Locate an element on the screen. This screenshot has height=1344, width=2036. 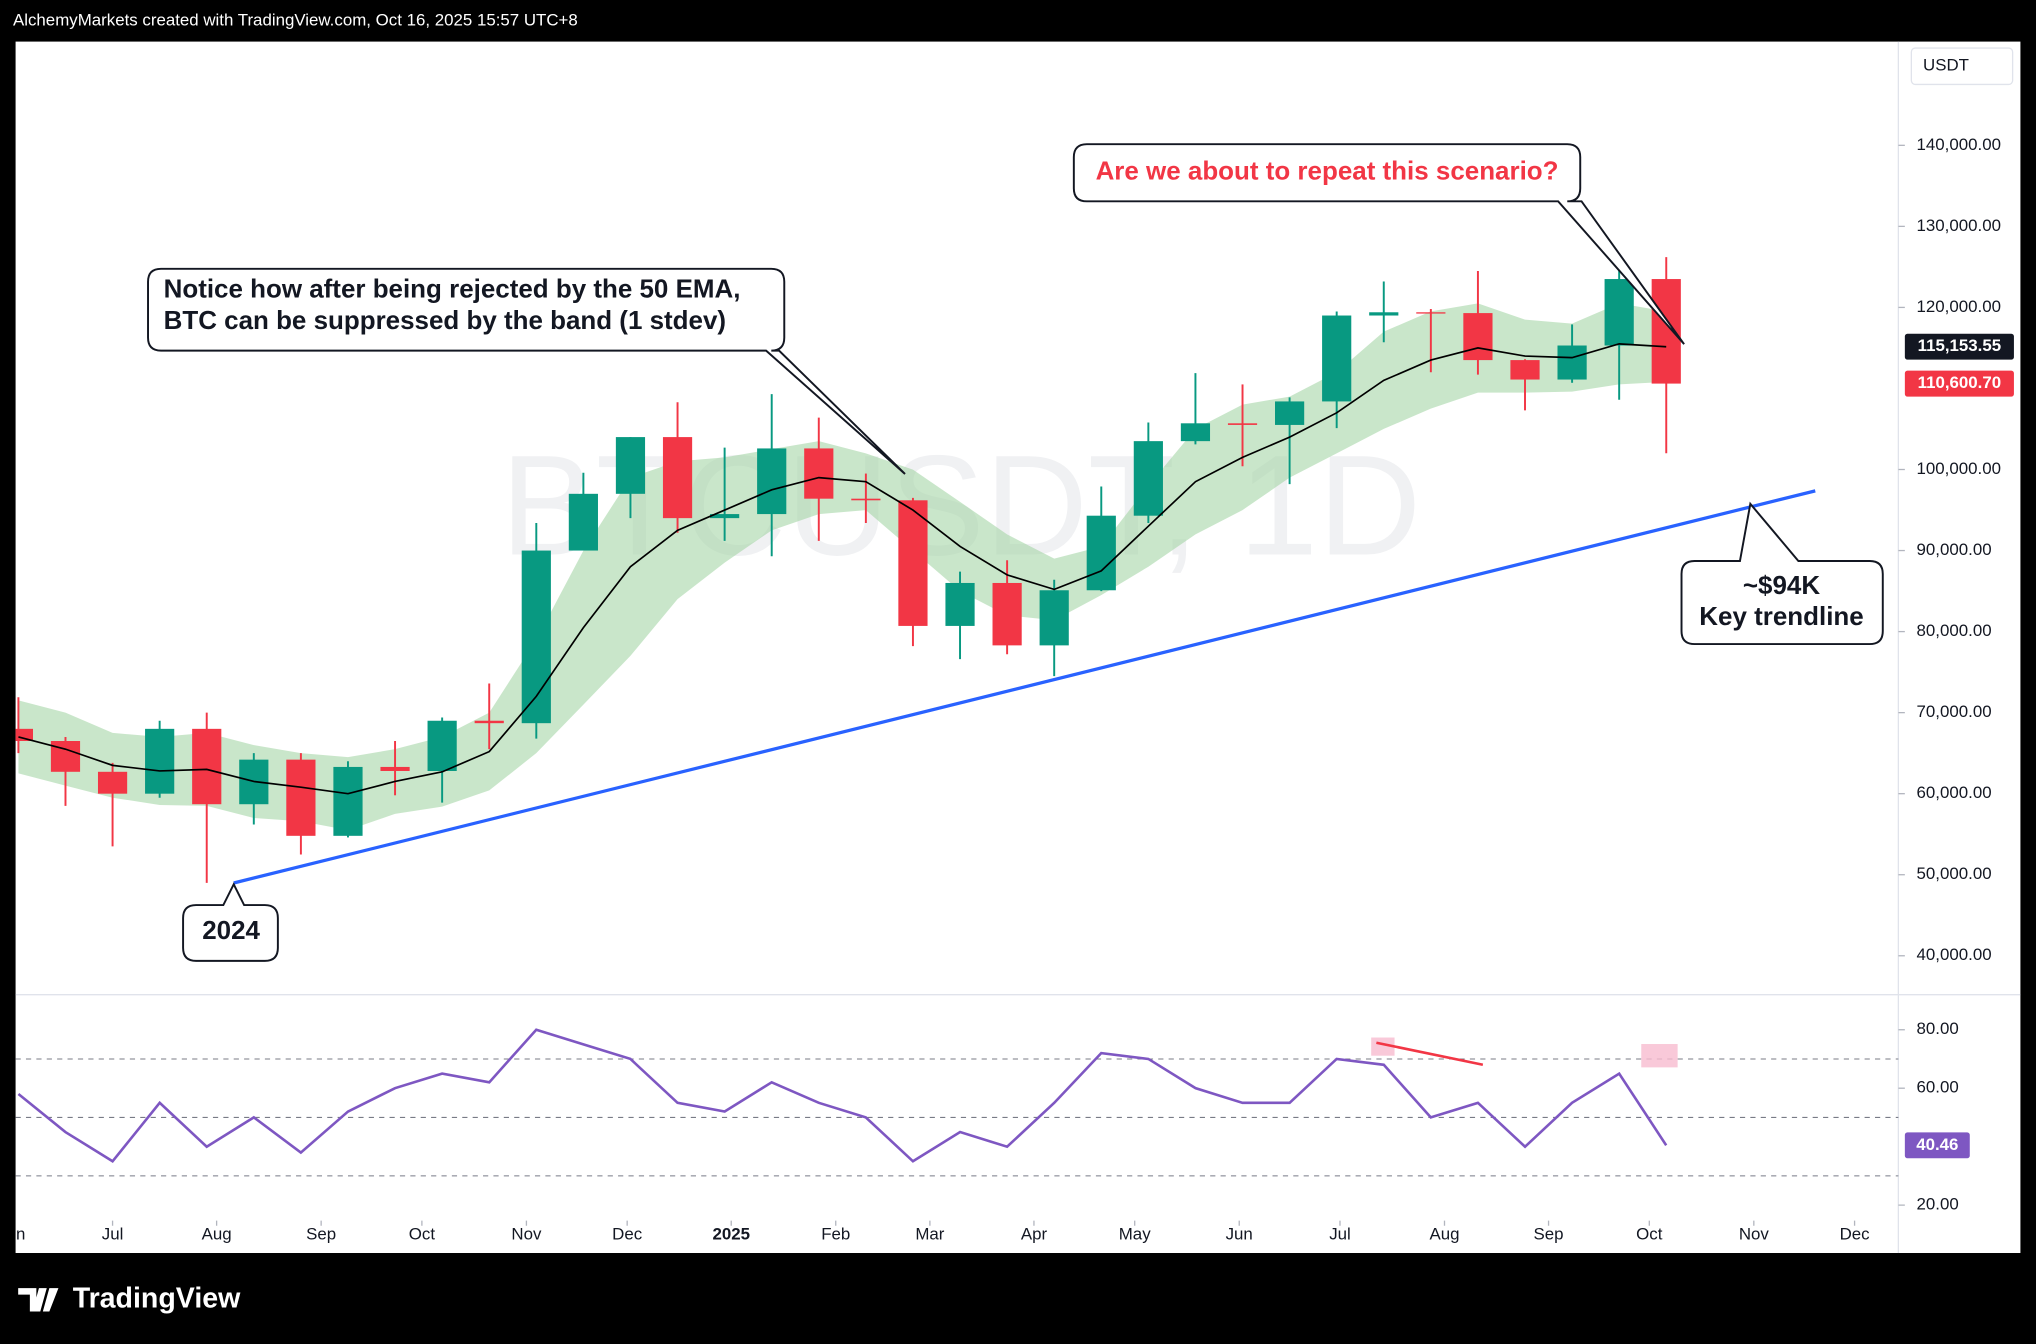
y-tick-label: 40,000.00 is located at coordinates (1954, 954).